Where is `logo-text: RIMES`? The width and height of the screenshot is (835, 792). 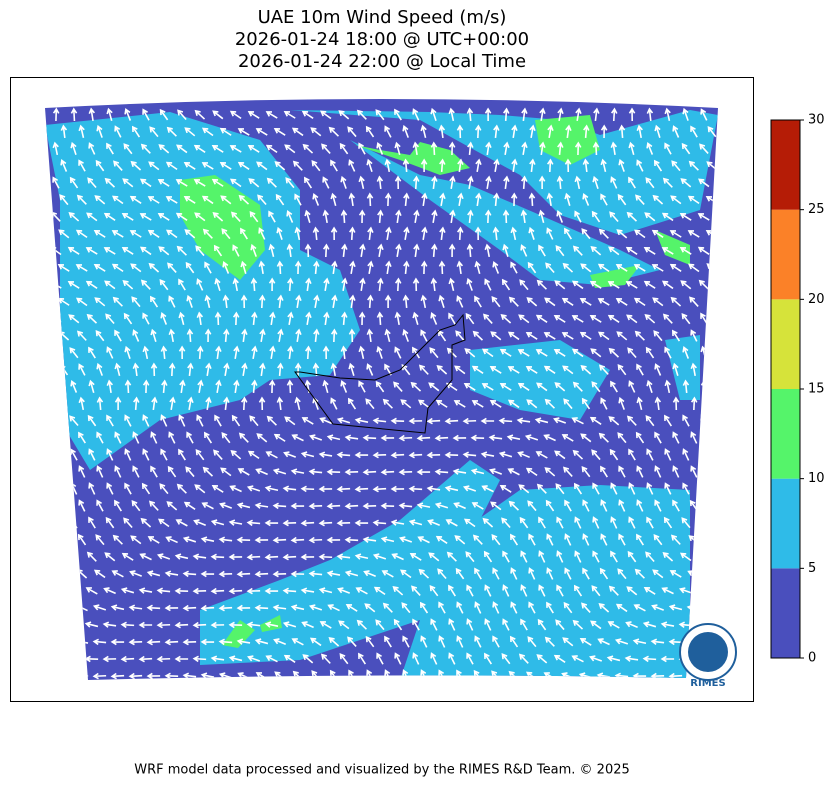 logo-text: RIMES is located at coordinates (707, 683).